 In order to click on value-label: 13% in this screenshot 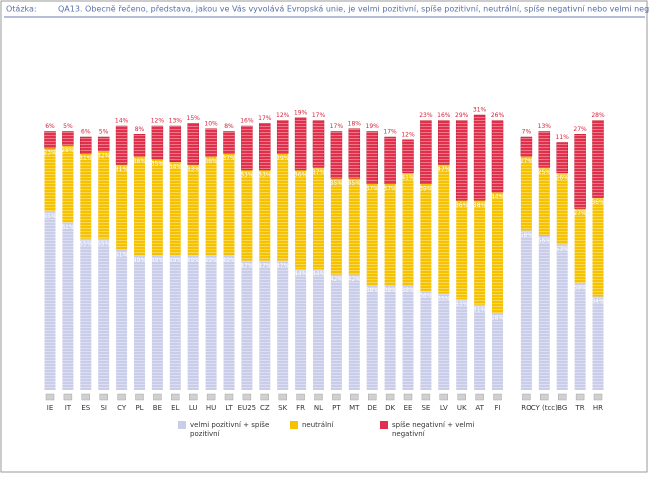, I will do `click(176, 121)`.